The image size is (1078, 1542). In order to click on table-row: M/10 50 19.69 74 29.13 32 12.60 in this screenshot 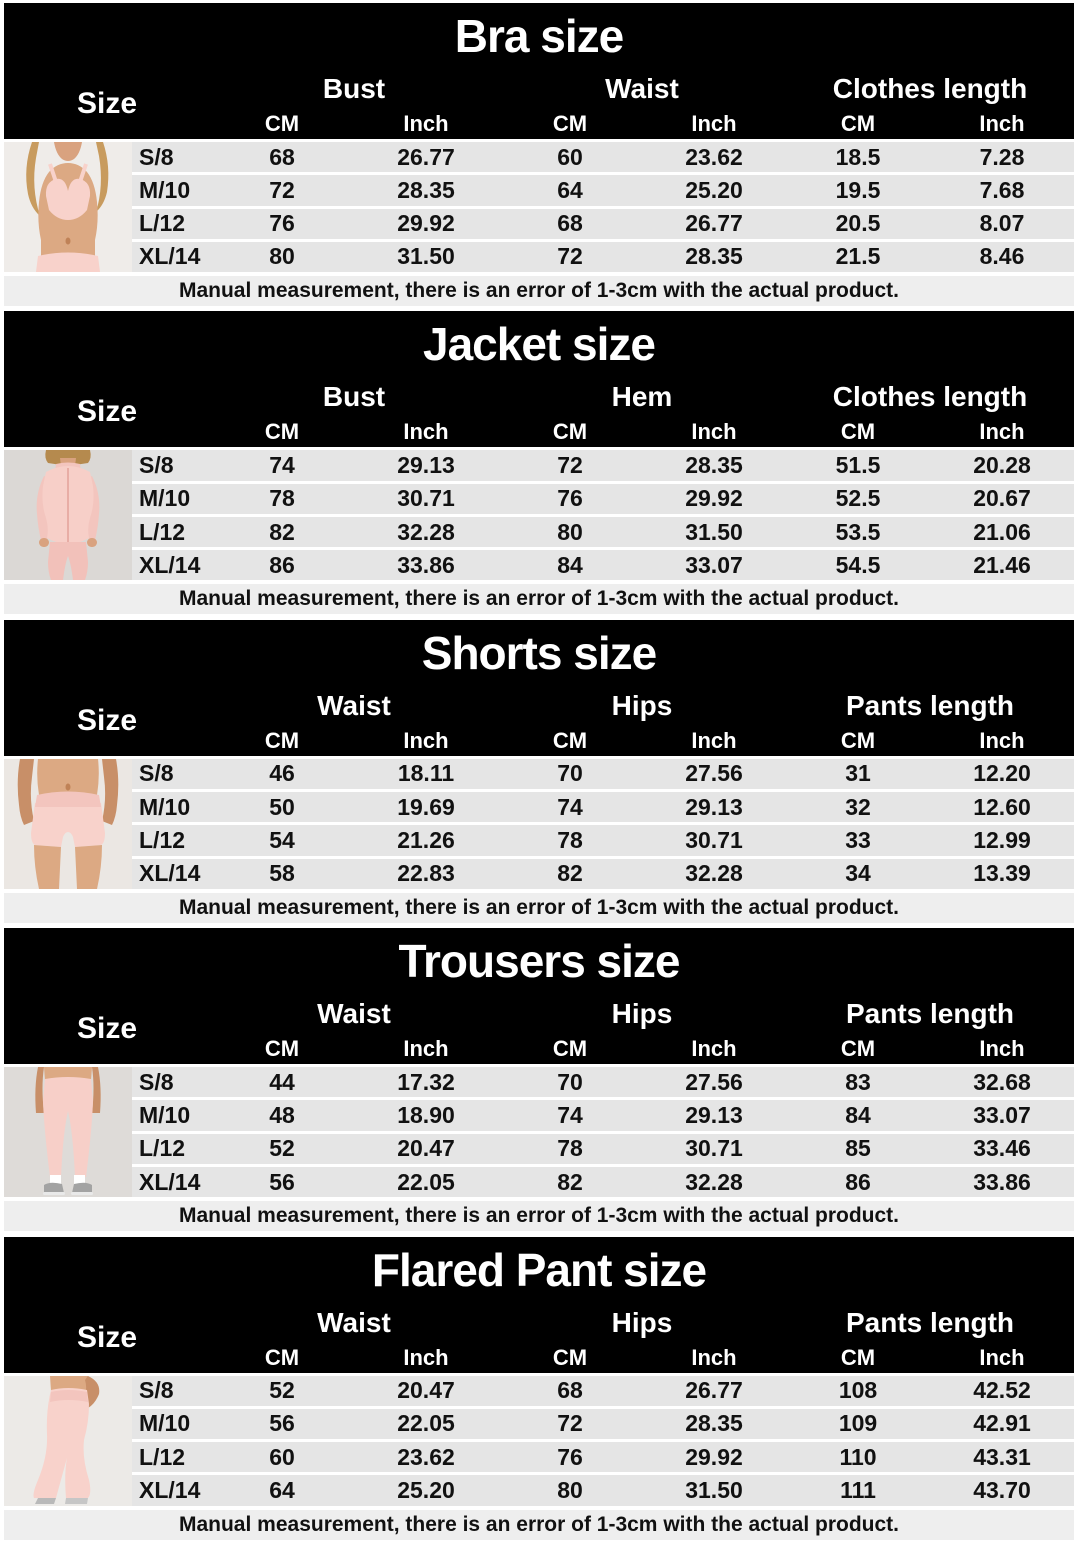, I will do `click(603, 807)`.